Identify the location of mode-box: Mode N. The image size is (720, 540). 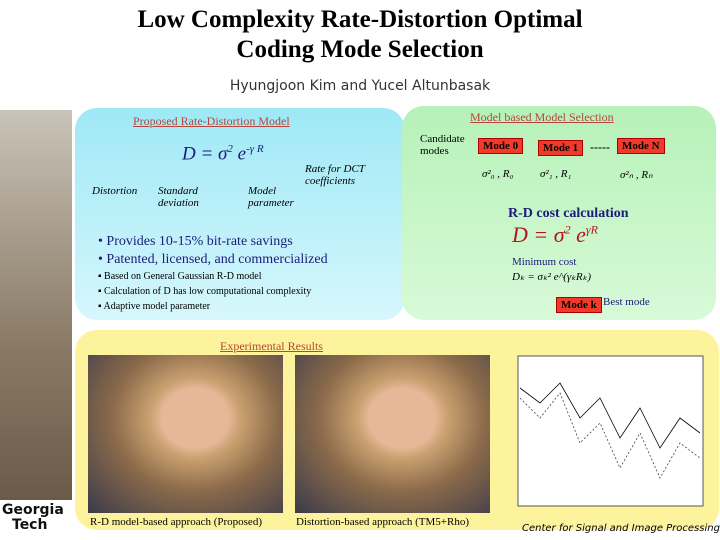
(641, 146).